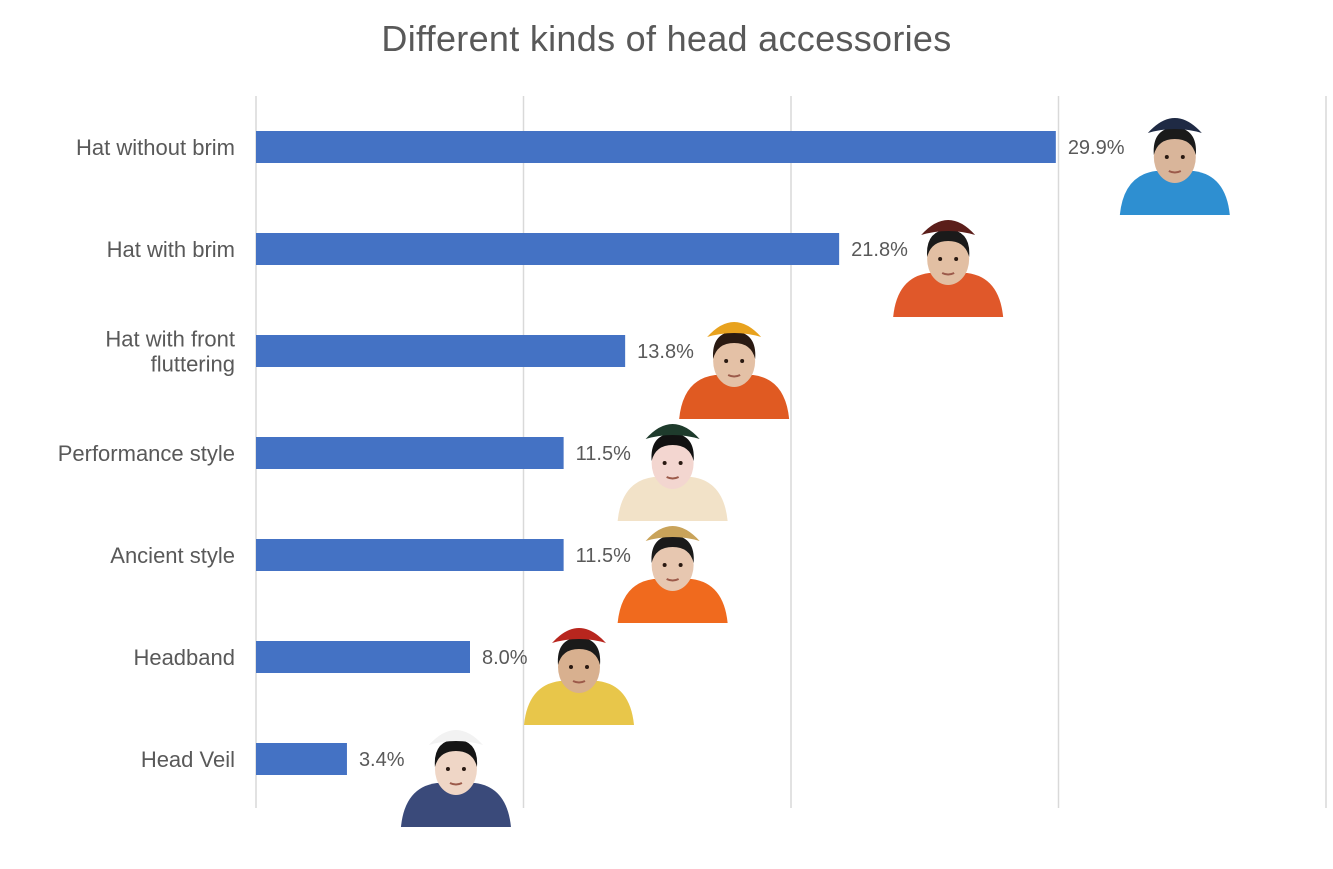 The height and width of the screenshot is (869, 1333). I want to click on data-label-hat-with-brim: 21.8%, so click(879, 250).